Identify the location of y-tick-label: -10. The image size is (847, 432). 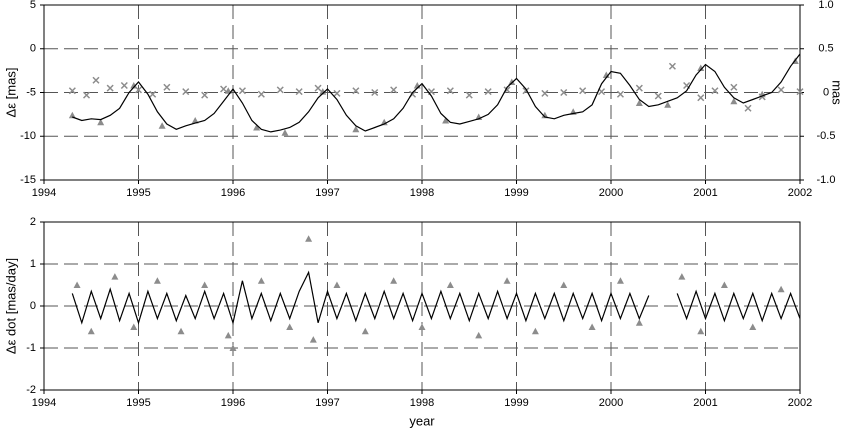
(28, 136).